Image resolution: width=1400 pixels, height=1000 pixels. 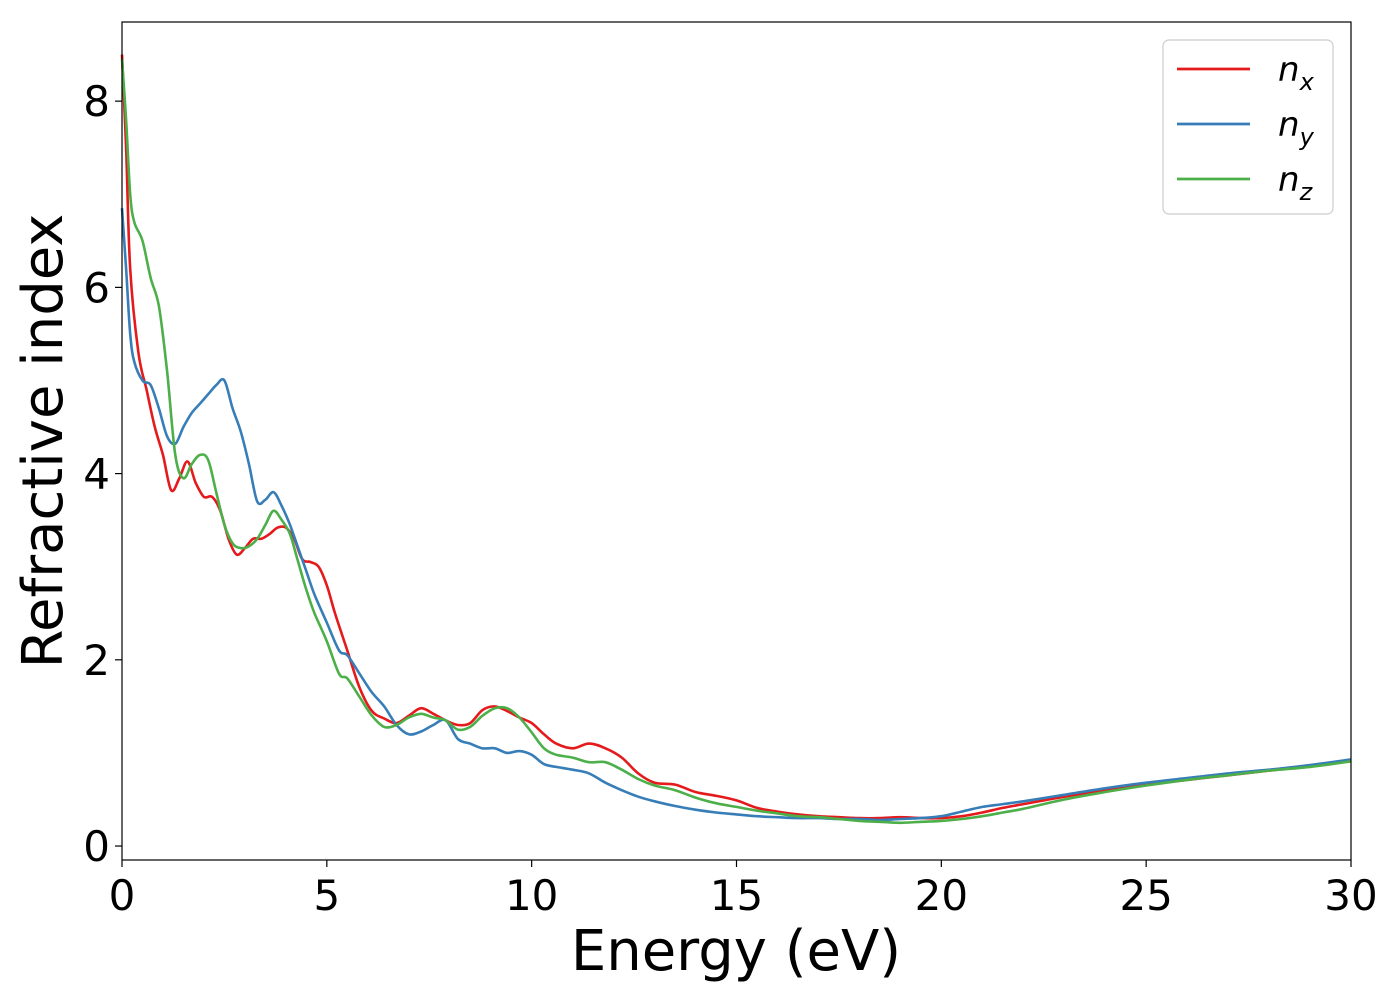 I want to click on y-tick-label: 4, so click(x=96, y=474).